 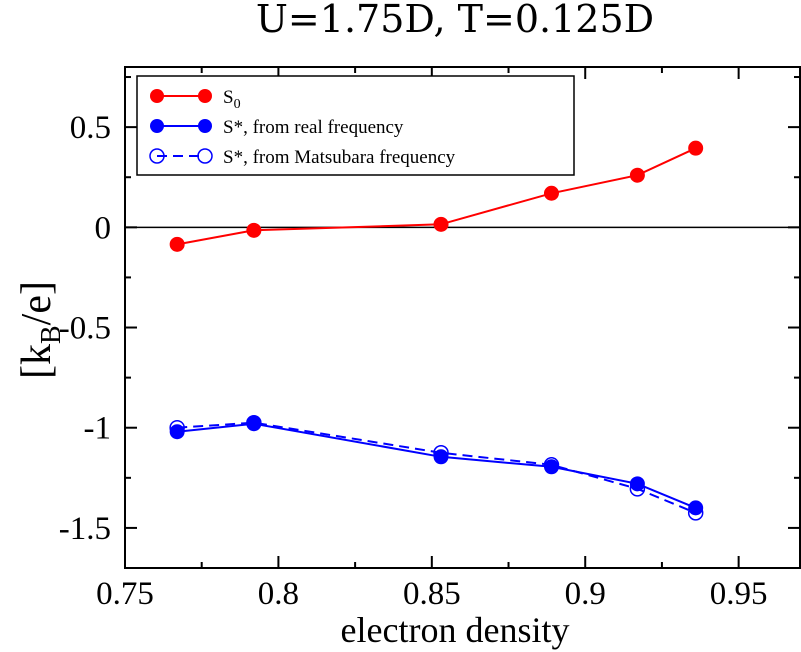 I want to click on x-tick-label: 0.8, so click(x=278, y=594).